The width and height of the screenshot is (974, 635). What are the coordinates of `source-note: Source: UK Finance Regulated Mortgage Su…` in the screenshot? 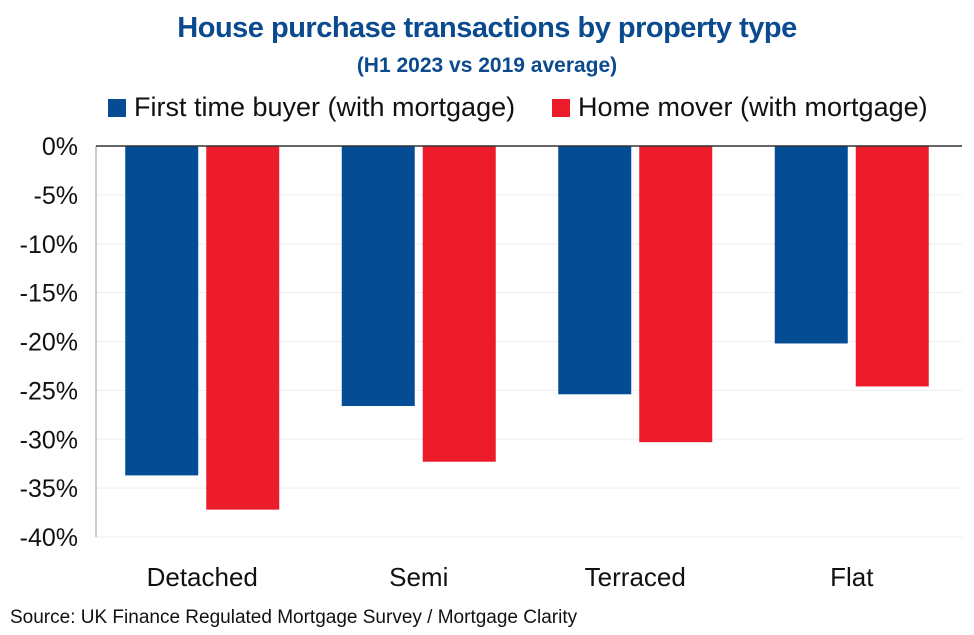 It's located at (294, 617).